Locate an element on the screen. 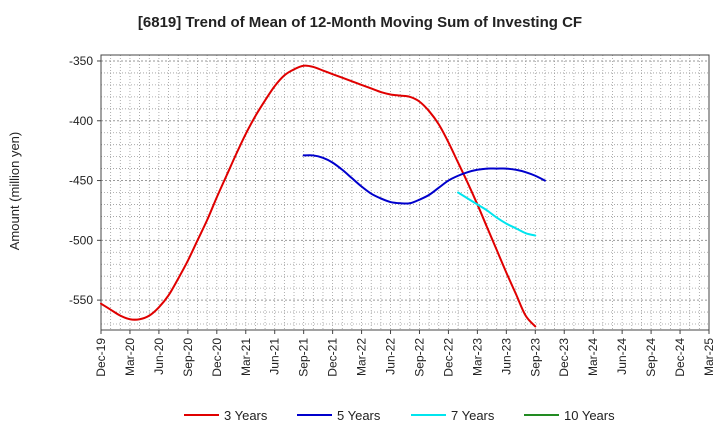 The height and width of the screenshot is (440, 720). legend-label: 10 Years is located at coordinates (589, 415).